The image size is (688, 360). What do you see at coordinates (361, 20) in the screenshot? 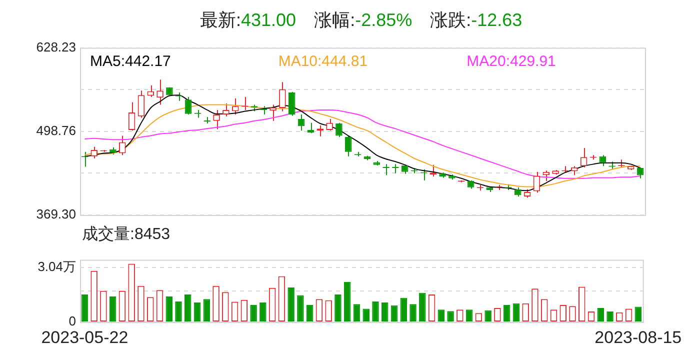
I see `chart-title: 最新:431.00 涨幅:-2.85% 涨跌:-12.63` at bounding box center [361, 20].